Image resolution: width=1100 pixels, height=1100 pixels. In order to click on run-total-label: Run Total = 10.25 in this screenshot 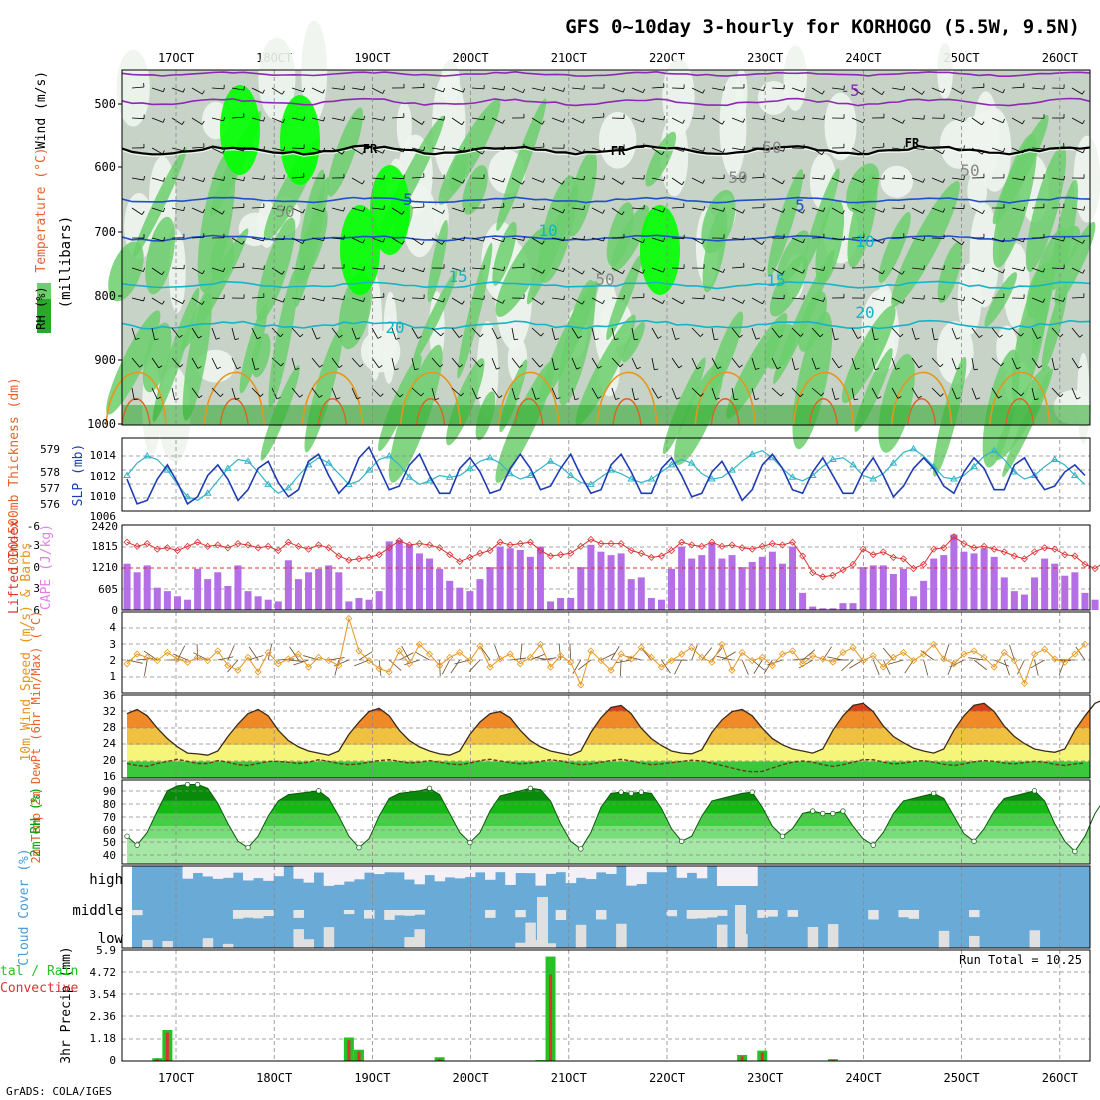, I will do `click(1020, 960)`.